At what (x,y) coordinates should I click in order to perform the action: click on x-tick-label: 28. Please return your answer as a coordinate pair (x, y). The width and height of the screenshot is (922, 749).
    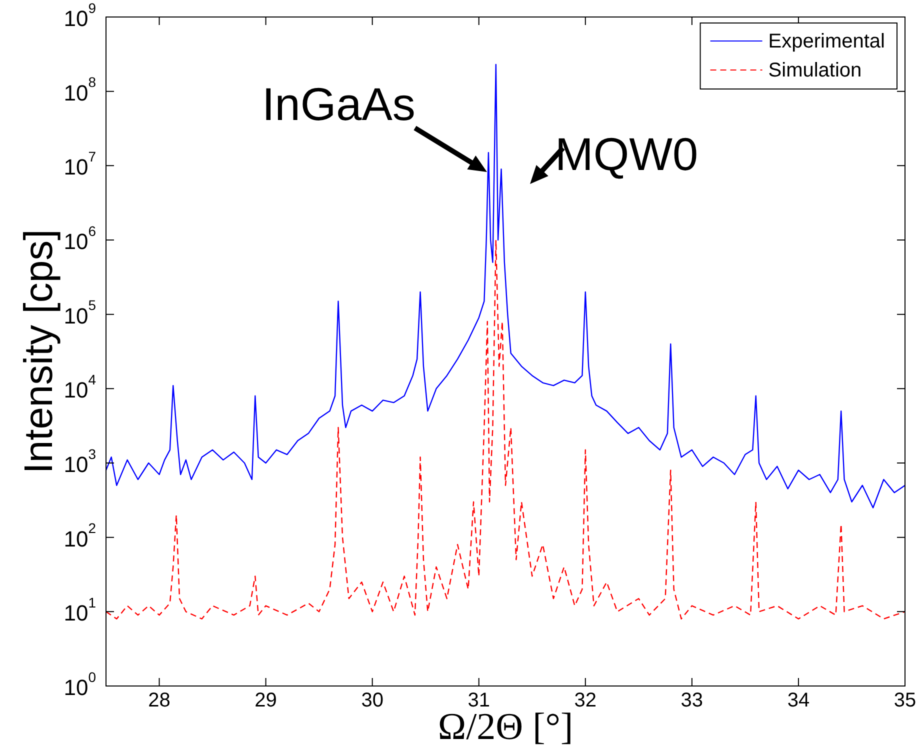
    Looking at the image, I should click on (159, 701).